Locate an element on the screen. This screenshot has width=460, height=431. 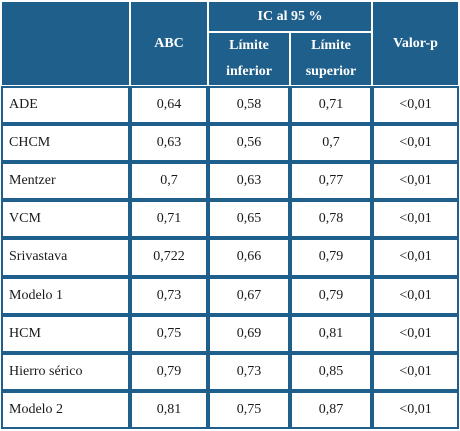
table-row: Mentzer 0,7 0,63 0,77 <0,01 is located at coordinates (230, 181).